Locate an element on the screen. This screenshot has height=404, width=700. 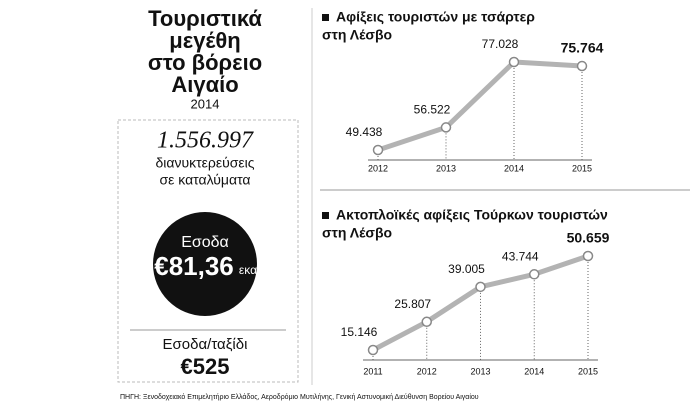
year: 2014 is located at coordinates (205, 103).